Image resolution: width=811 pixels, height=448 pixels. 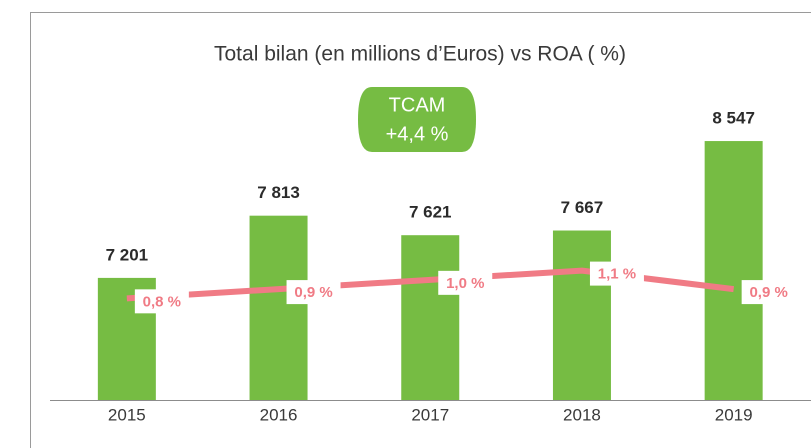 I want to click on bar-value-label: 8 547, so click(x=733, y=118).